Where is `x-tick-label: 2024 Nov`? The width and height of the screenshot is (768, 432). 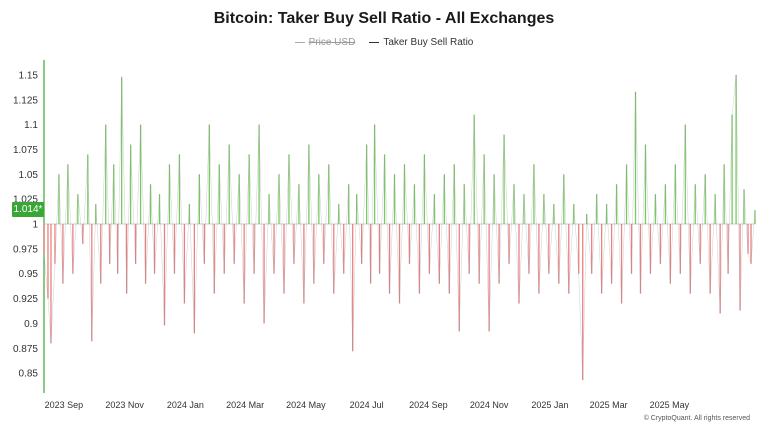 x-tick-label: 2024 Nov is located at coordinates (489, 405).